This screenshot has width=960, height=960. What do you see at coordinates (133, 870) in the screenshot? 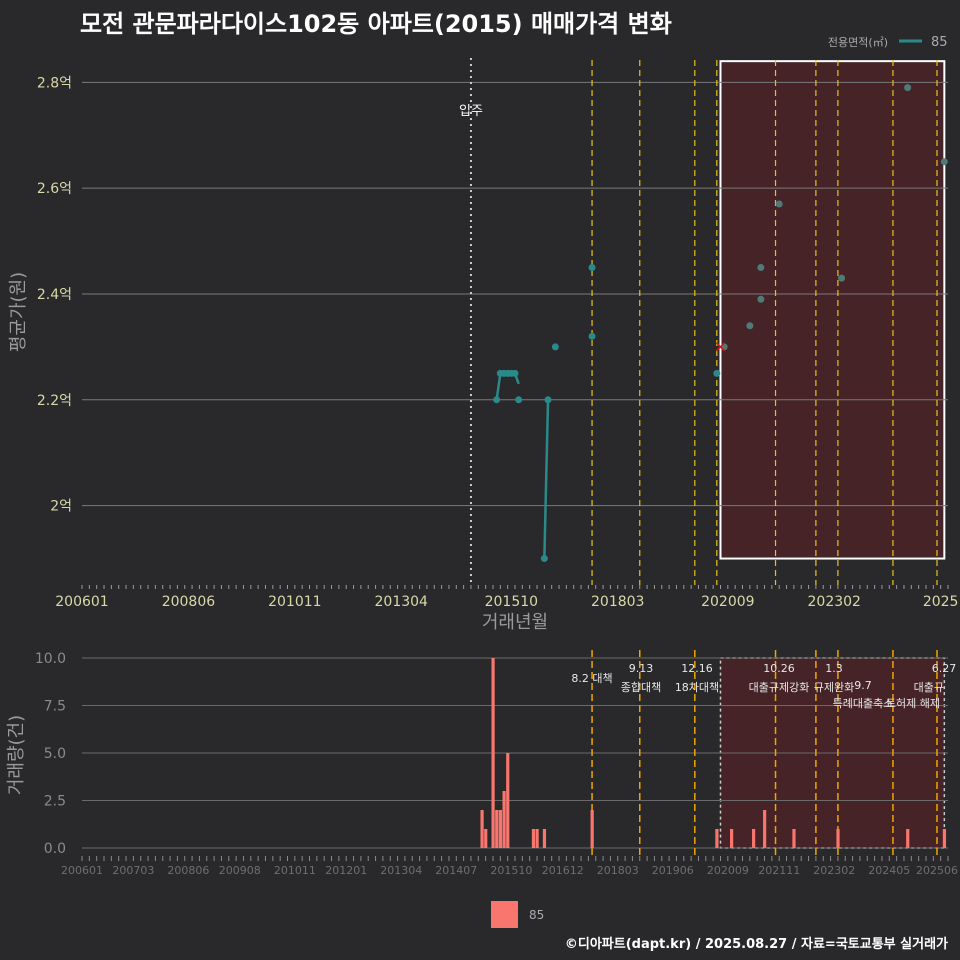
I see `bottom-x-tick-label: 200703` at bounding box center [133, 870].